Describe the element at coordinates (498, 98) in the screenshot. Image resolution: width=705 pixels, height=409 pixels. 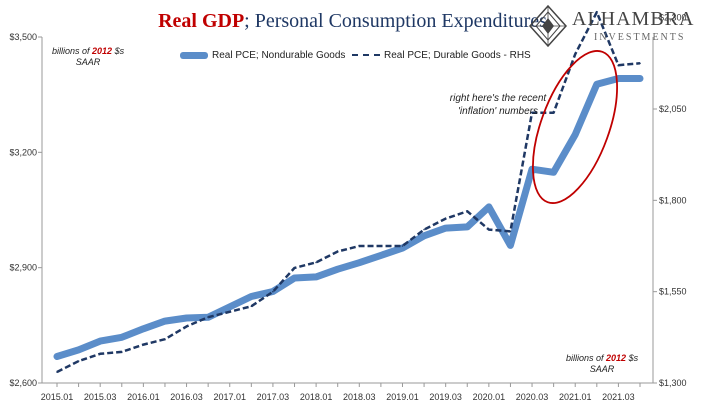
I see `annotation-line1: right here's the recent` at that location.